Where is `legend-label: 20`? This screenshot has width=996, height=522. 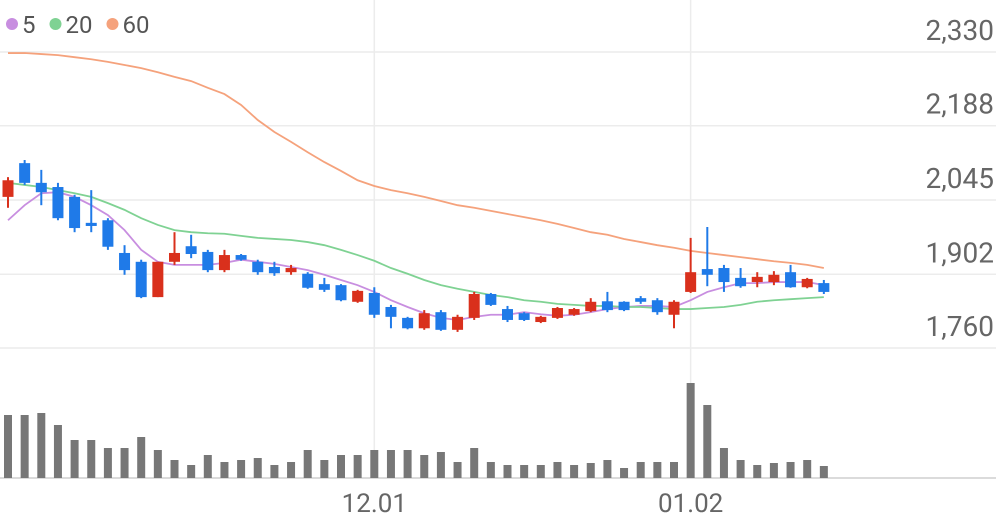 legend-label: 20 is located at coordinates (79, 25).